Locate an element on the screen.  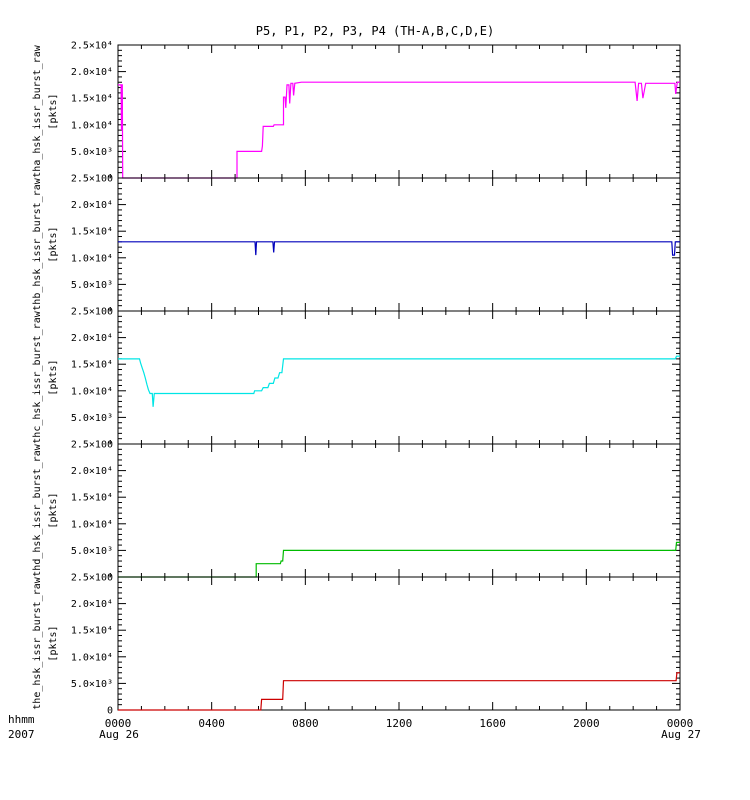
x-tick-label: 1200 is located at coordinates (399, 723).